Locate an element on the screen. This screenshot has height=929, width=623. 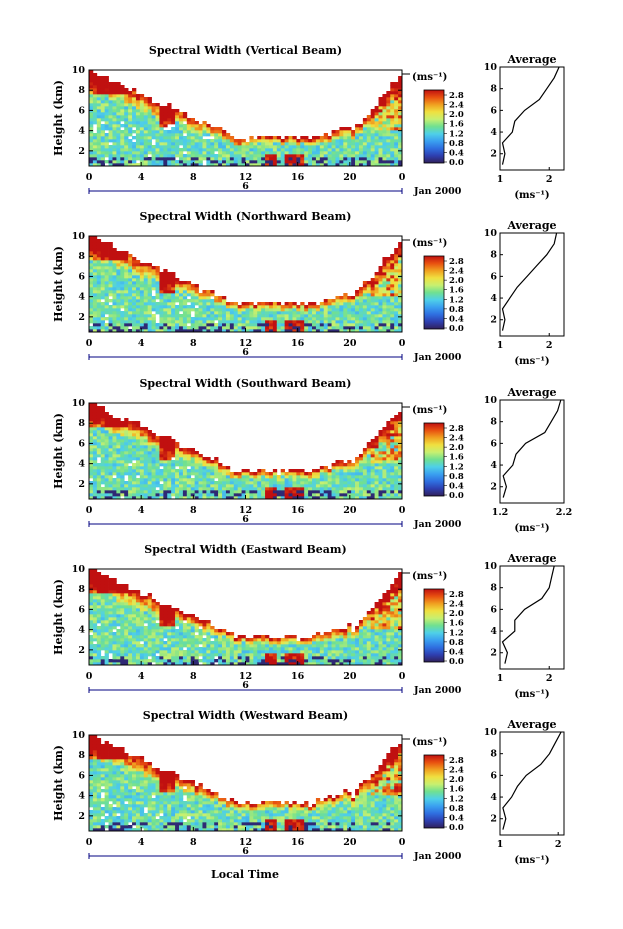
x-tick-label: 4 is located at coordinates (141, 177).